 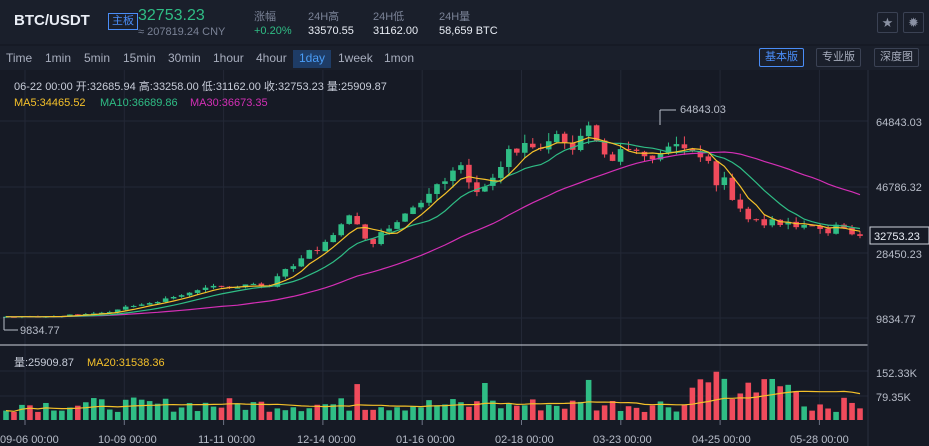 What do you see at coordinates (887, 22) in the screenshot?
I see `favorite-star-icon: ★` at bounding box center [887, 22].